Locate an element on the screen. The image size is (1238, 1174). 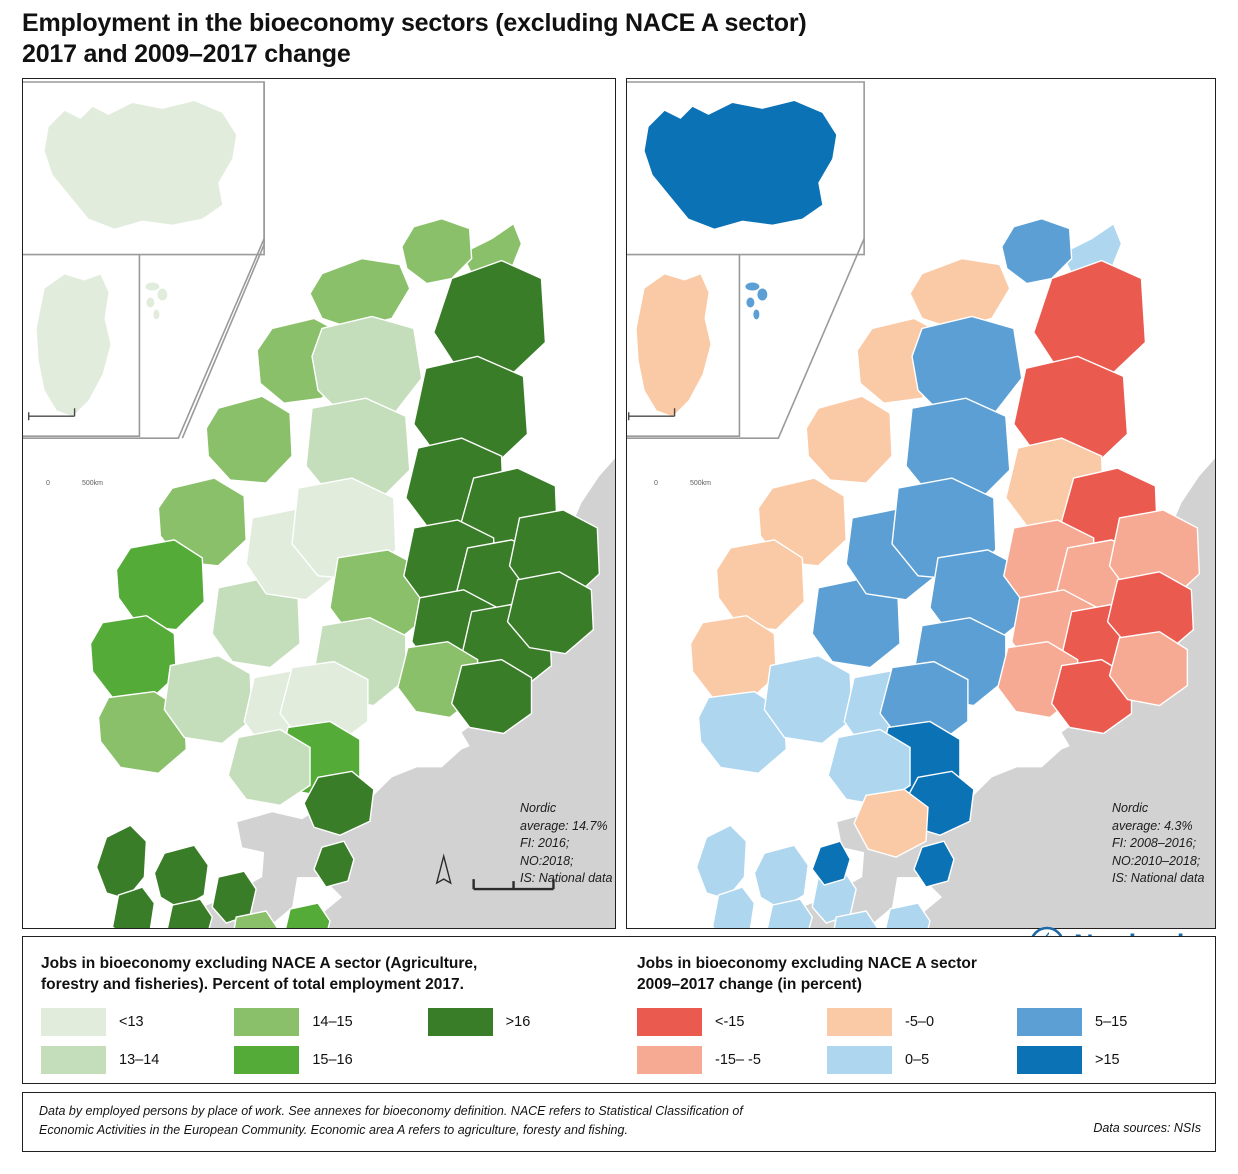
legend-label-0-5: 0–5 is located at coordinates (917, 1060).